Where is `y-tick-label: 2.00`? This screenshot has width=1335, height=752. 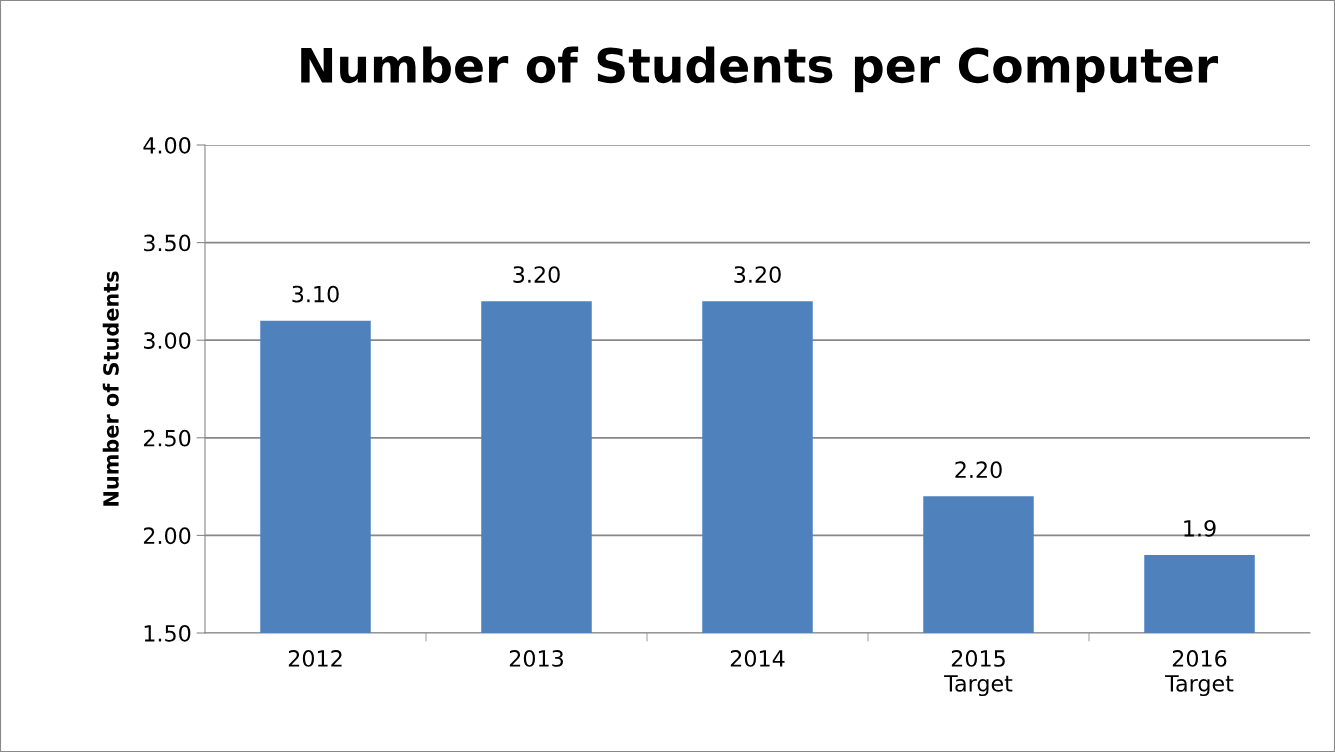
y-tick-label: 2.00 is located at coordinates (167, 536).